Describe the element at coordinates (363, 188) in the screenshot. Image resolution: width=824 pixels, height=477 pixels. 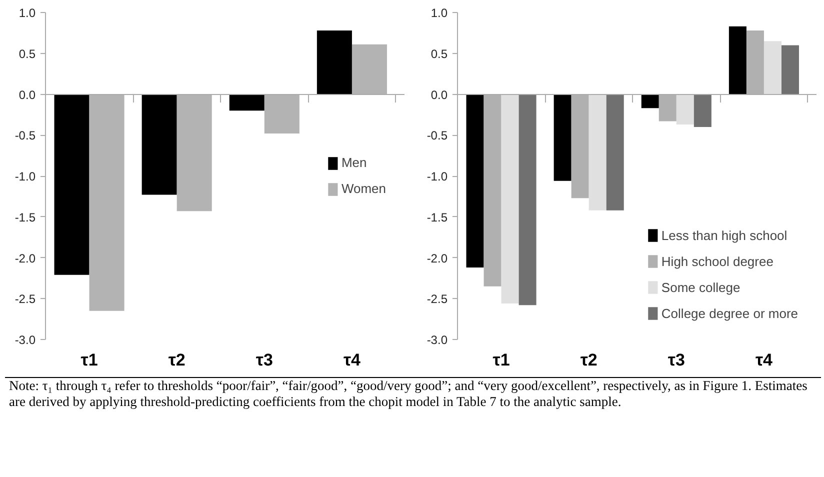
I see `legend-label: Women` at that location.